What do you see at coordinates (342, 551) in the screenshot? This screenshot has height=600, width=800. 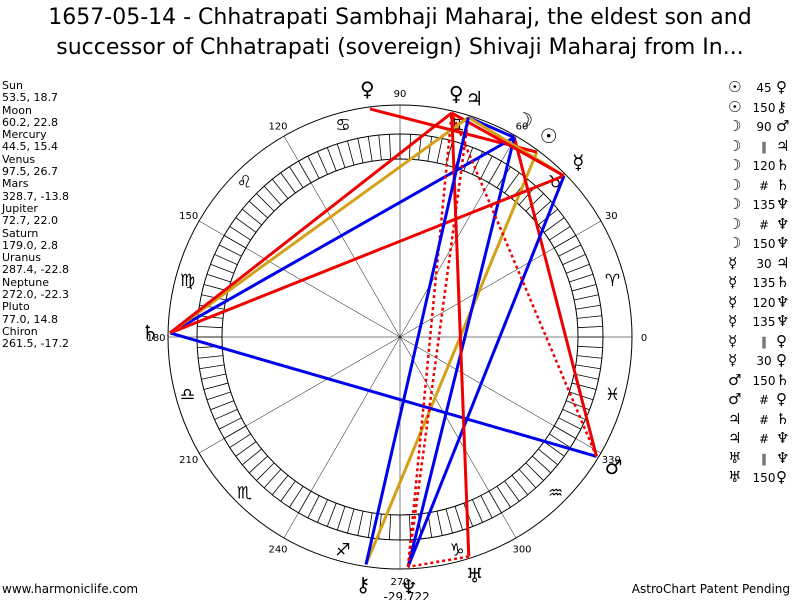 I see `zodiac-sign-glyph: ♐` at bounding box center [342, 551].